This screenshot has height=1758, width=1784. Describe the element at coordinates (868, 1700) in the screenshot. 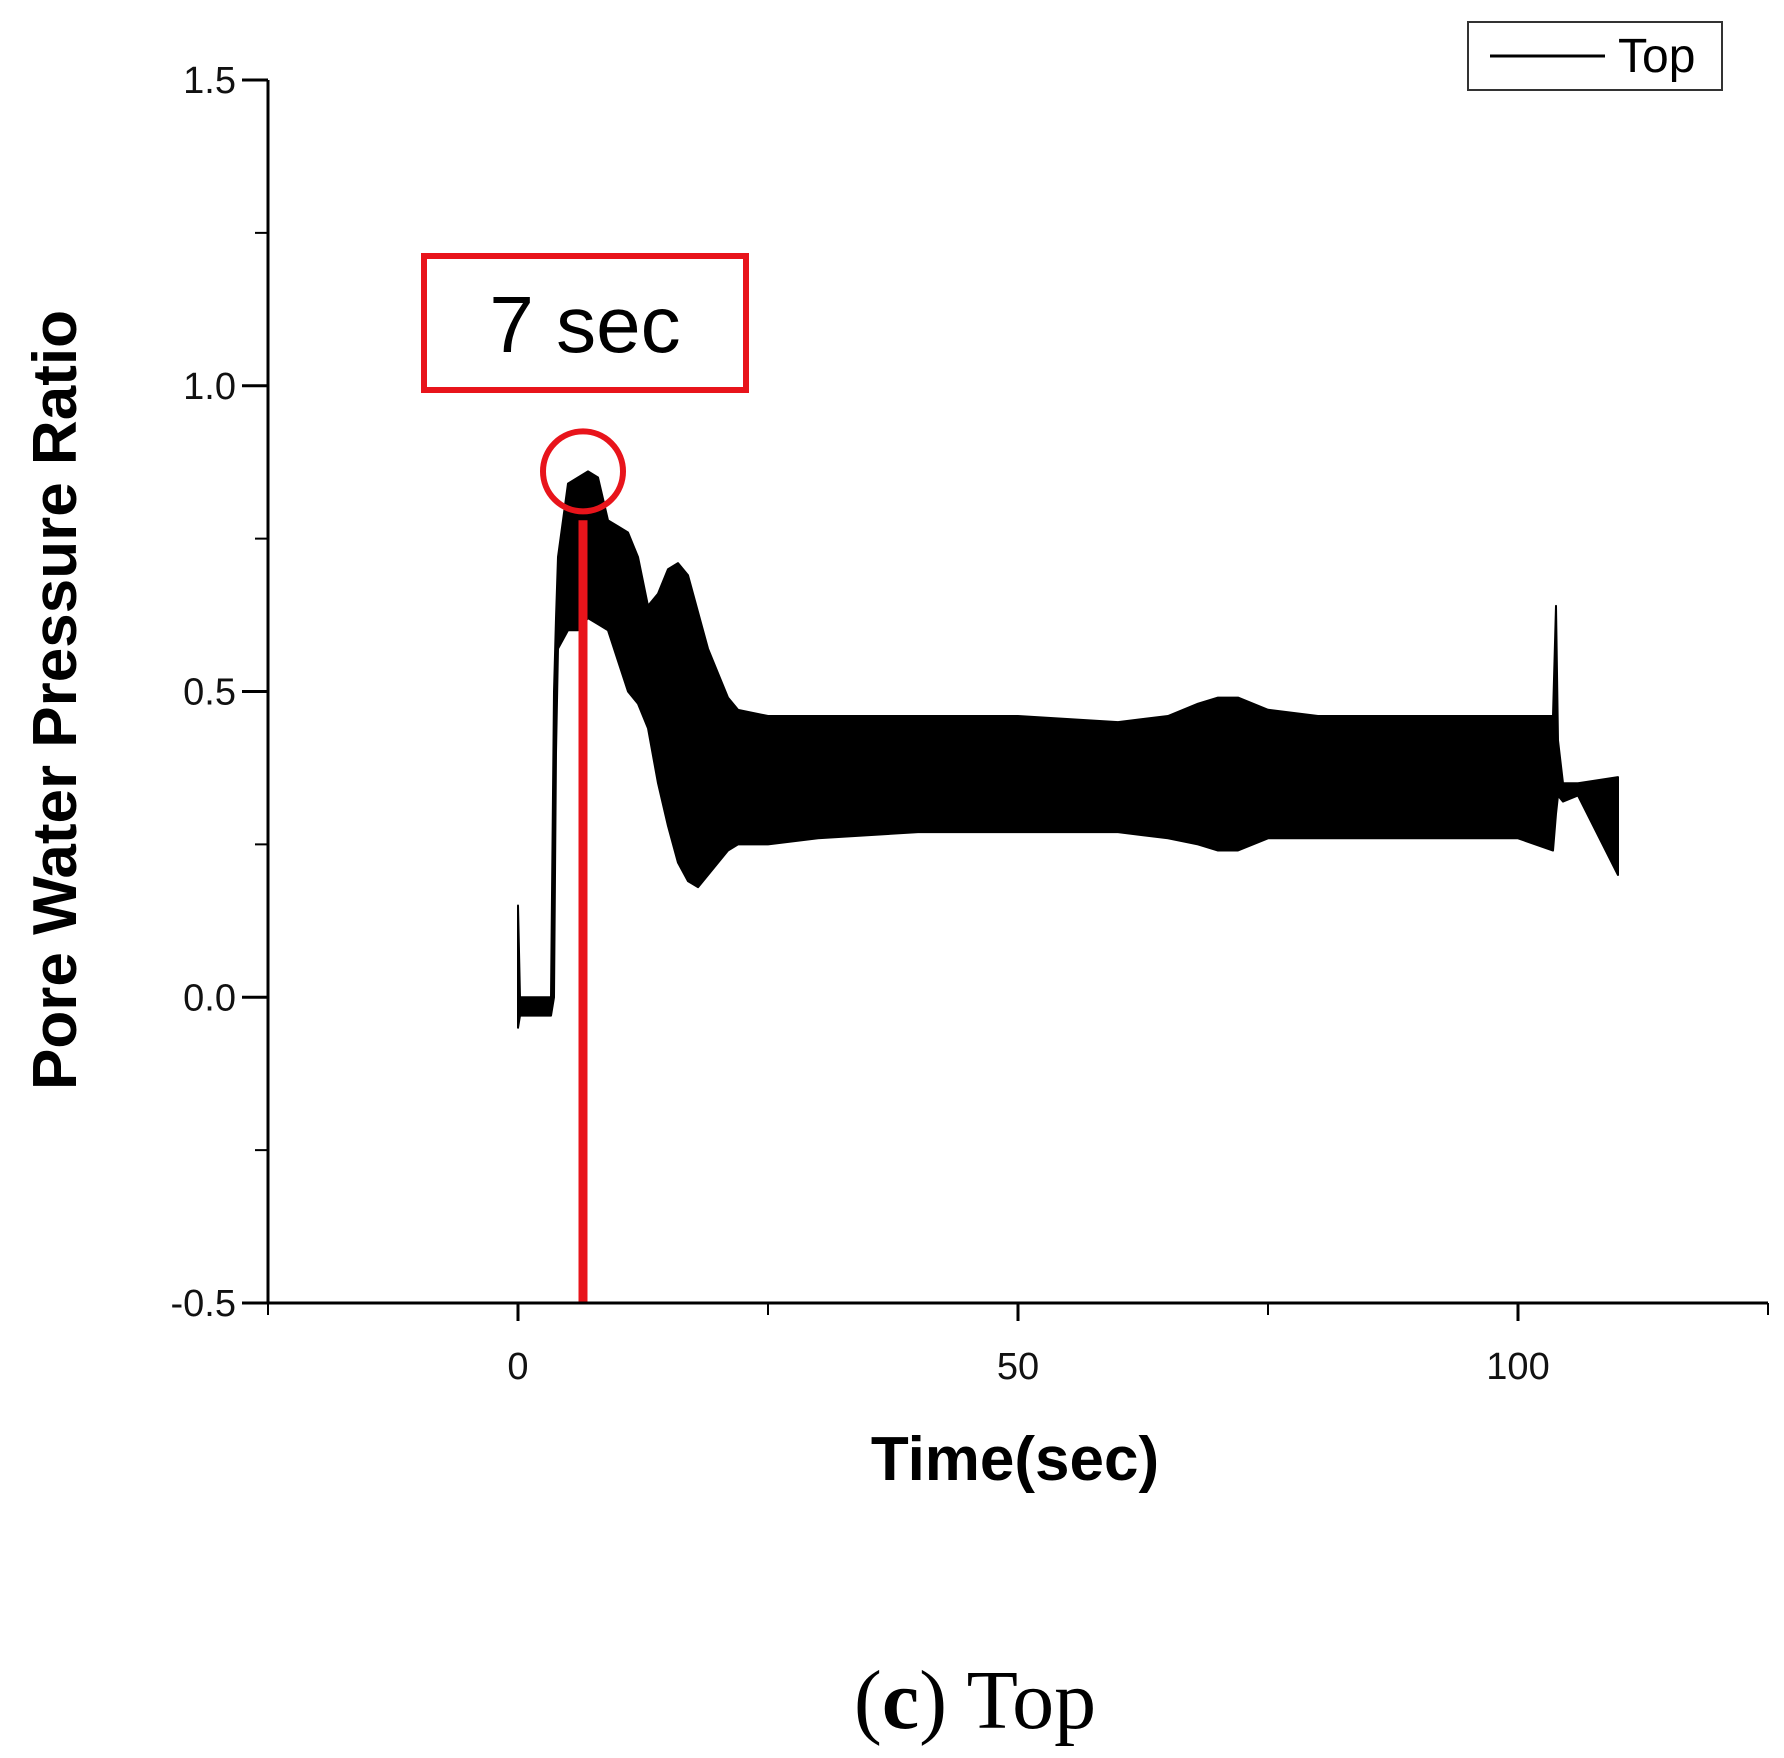

I see `caption-open-paren: (` at that location.